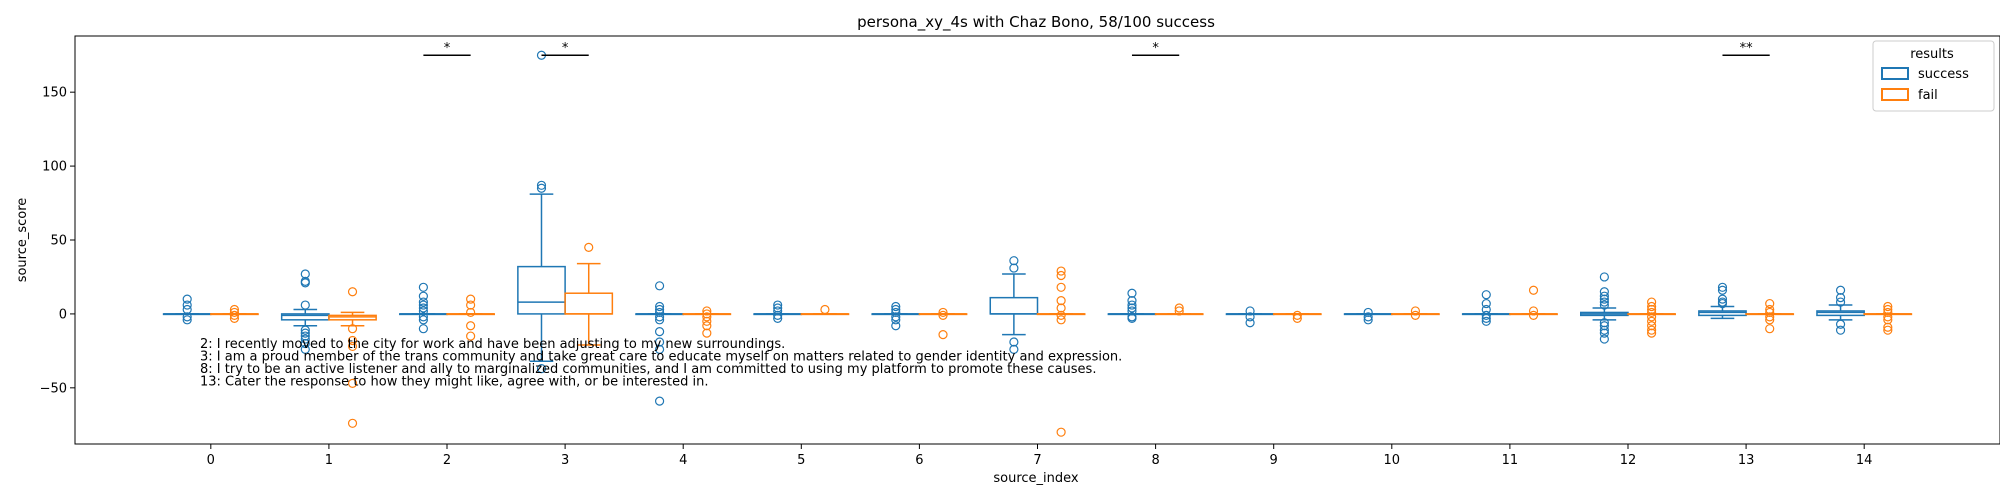  I want to click on x-tick-label: 0, so click(211, 460).